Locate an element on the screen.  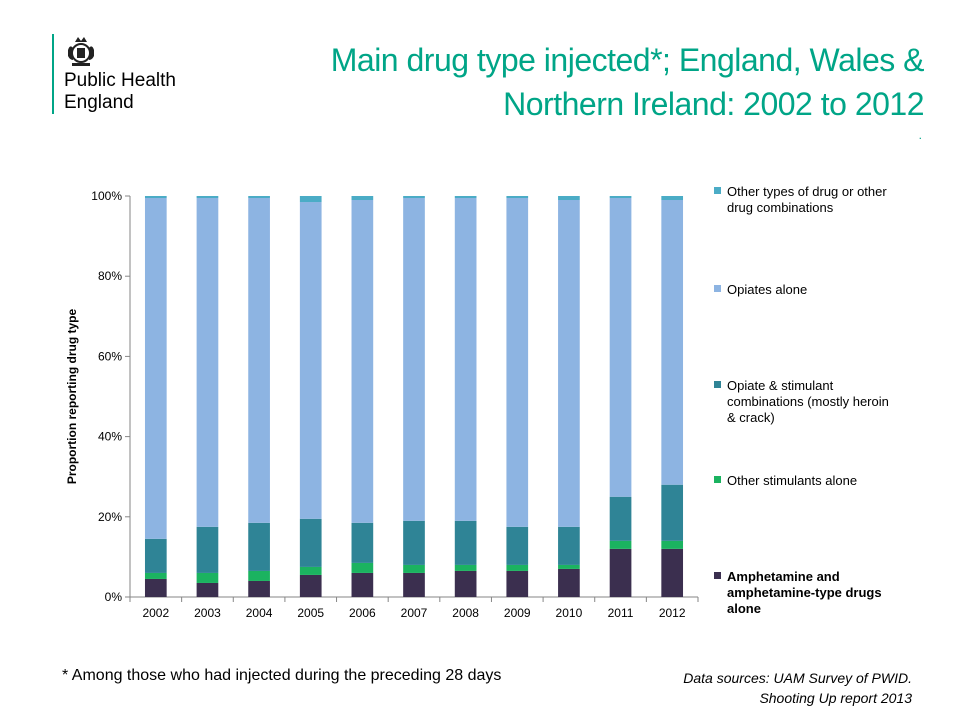
data-sources-line1: Data sources: UAM Survey of PWID. is located at coordinates (797, 678).